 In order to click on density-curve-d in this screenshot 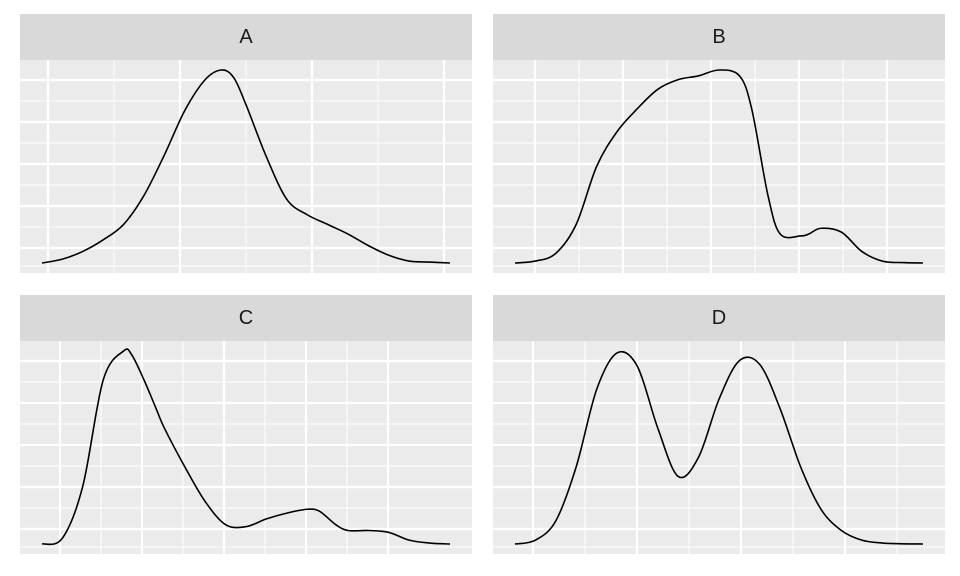, I will do `click(719, 447)`.